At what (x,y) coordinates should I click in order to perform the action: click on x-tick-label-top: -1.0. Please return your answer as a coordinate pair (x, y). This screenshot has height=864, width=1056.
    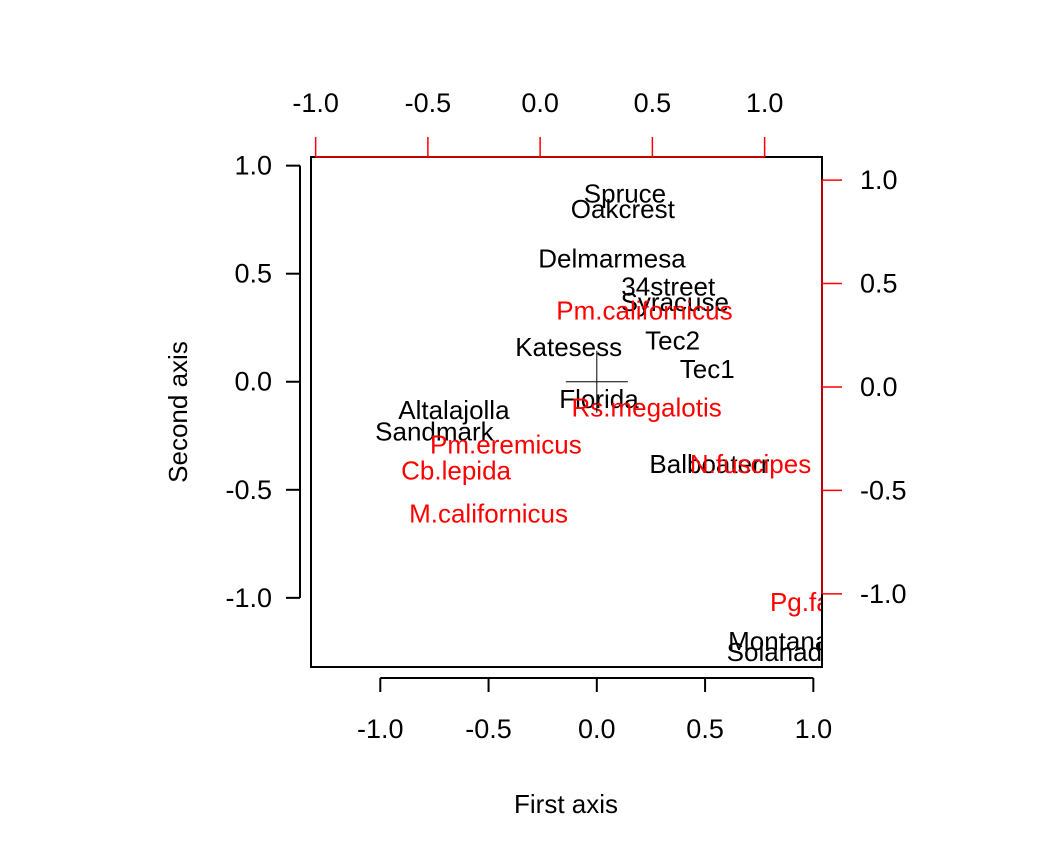
    Looking at the image, I should click on (315, 103).